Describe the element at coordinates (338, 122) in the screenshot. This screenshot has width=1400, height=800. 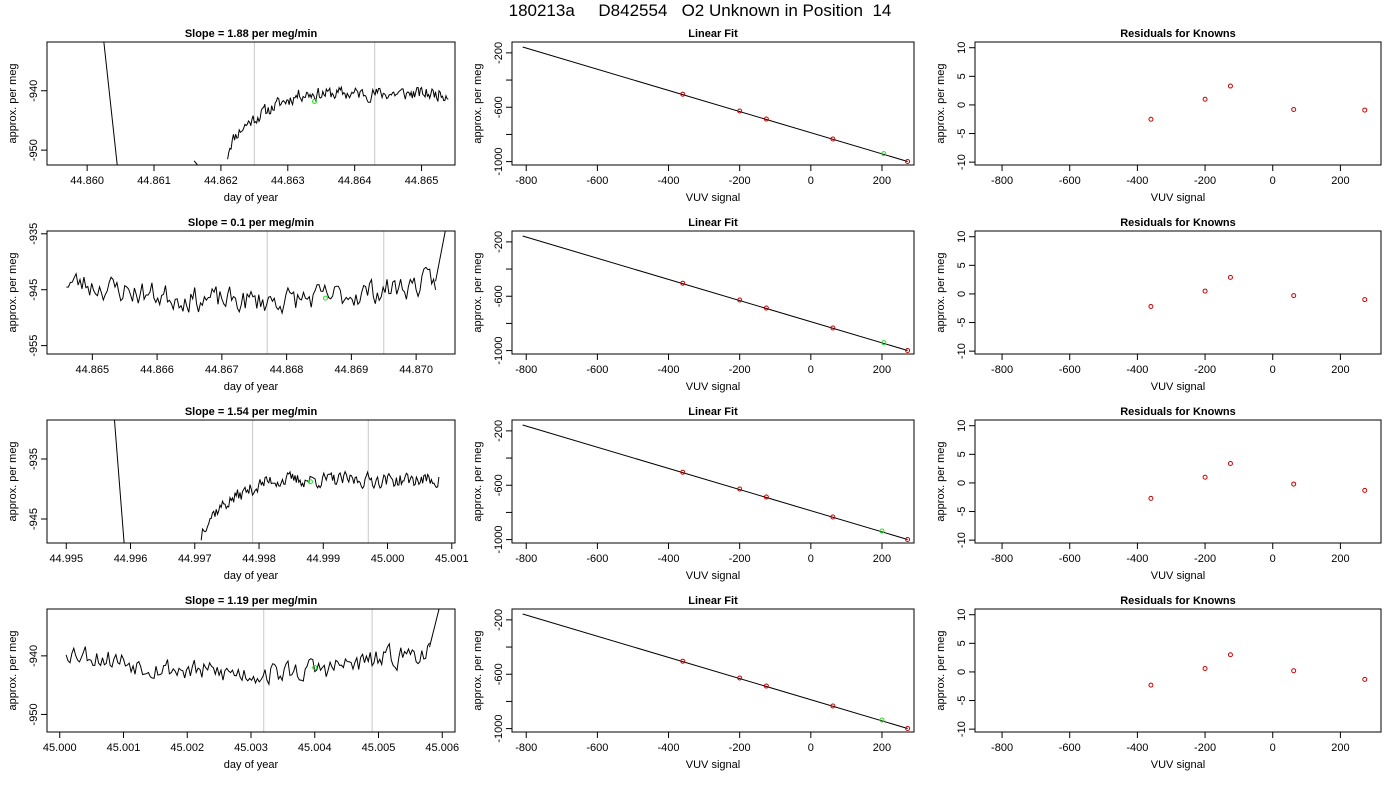
I see `signal-trace` at that location.